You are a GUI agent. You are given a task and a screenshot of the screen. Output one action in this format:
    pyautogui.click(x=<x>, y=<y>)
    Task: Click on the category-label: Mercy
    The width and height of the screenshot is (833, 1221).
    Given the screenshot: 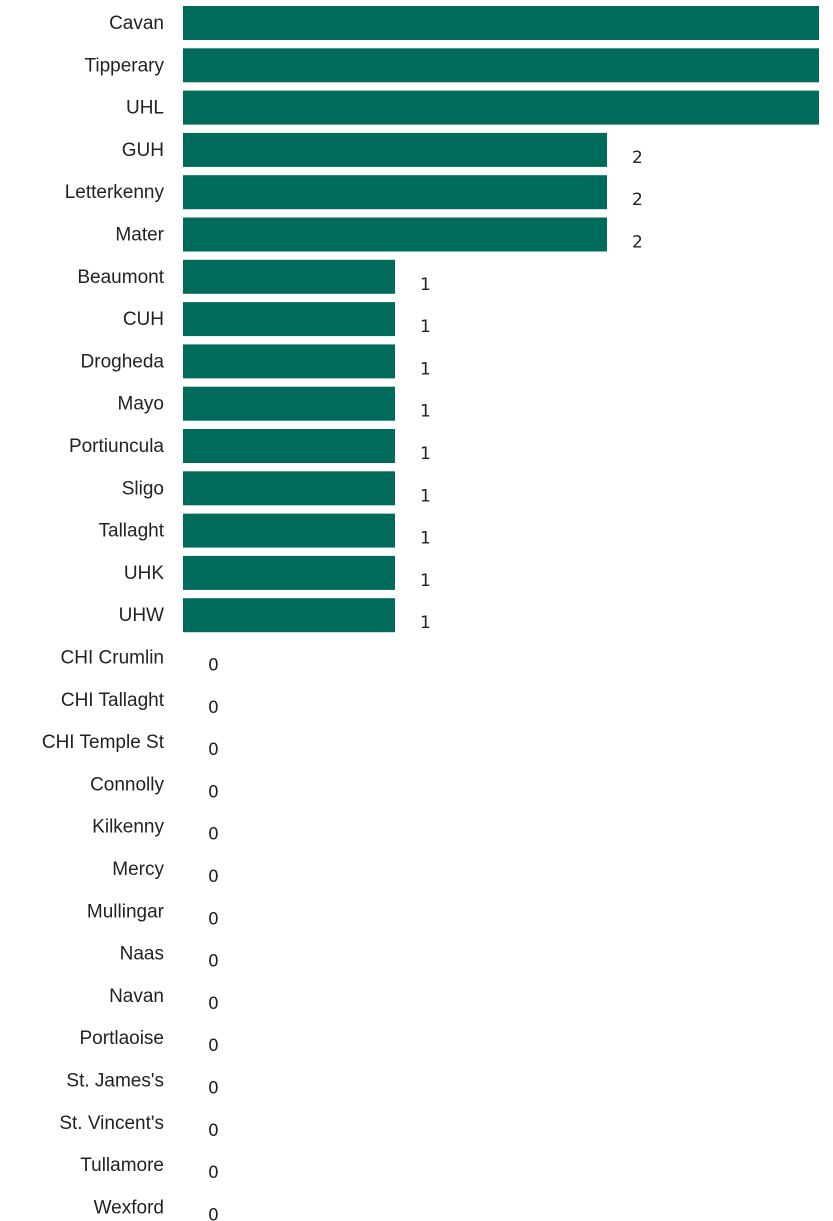 What is the action you would take?
    pyautogui.click(x=138, y=869)
    